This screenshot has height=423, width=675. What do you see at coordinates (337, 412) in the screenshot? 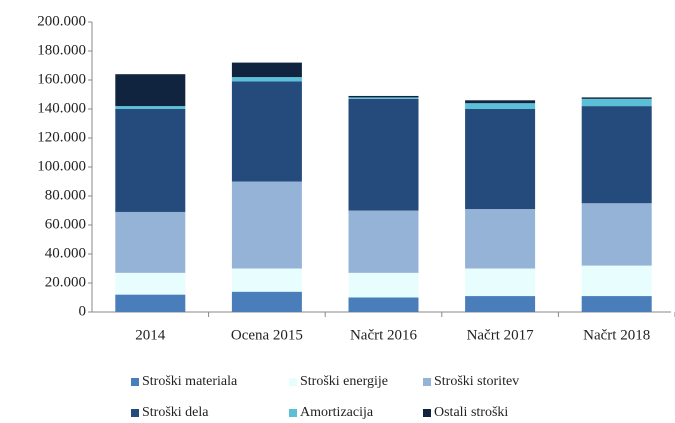
I see `legend-label: Amortizacija` at bounding box center [337, 412].